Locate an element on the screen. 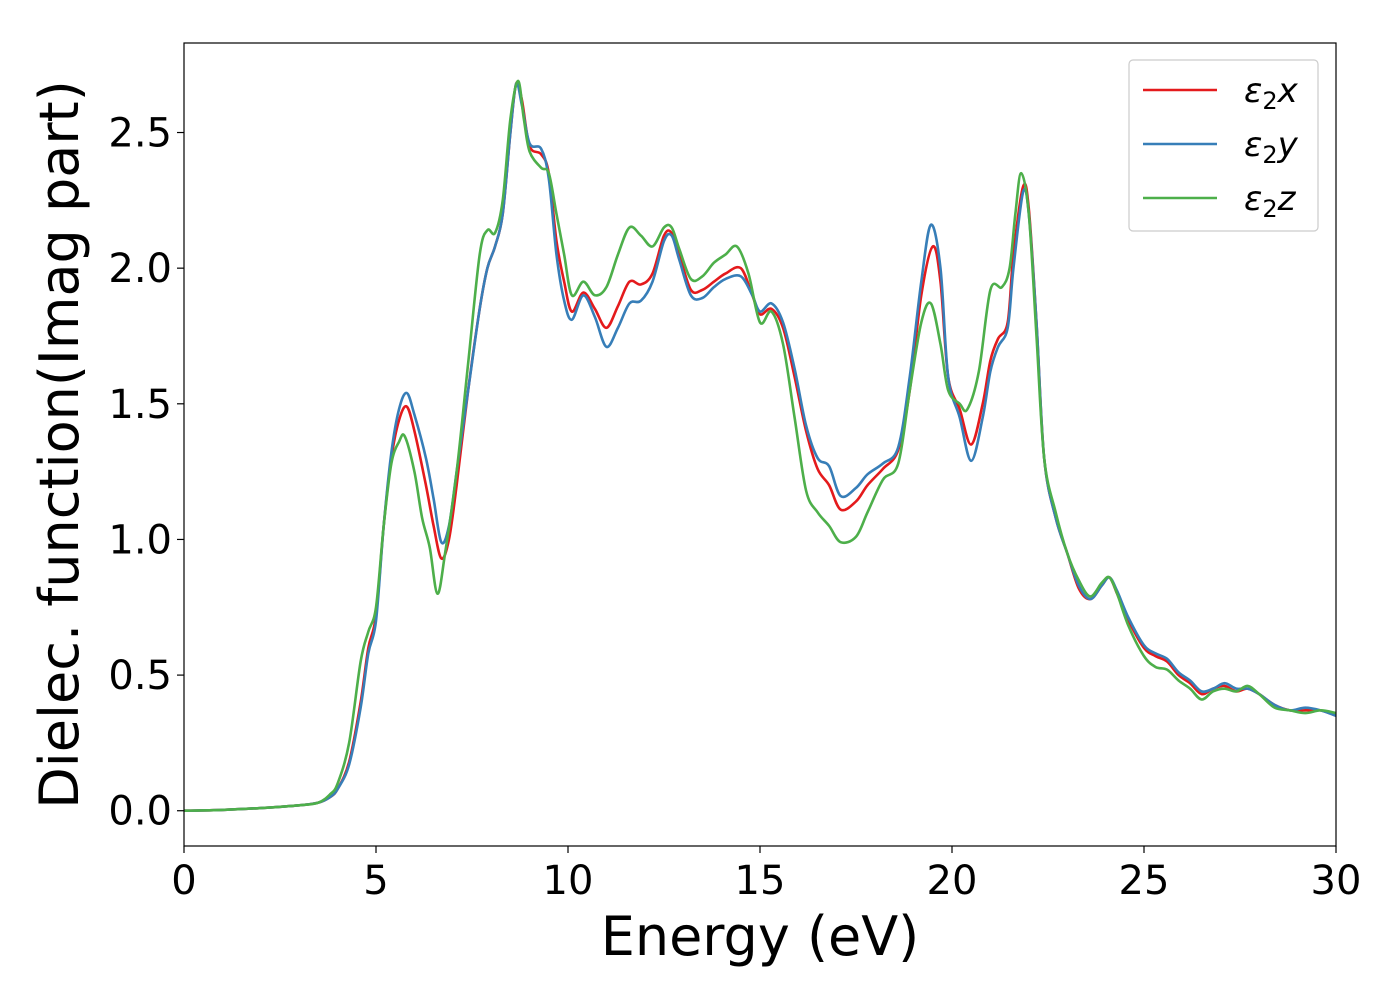 The image size is (1400, 1000). legend: ε2x ε2y ε2z is located at coordinates (1223, 145).